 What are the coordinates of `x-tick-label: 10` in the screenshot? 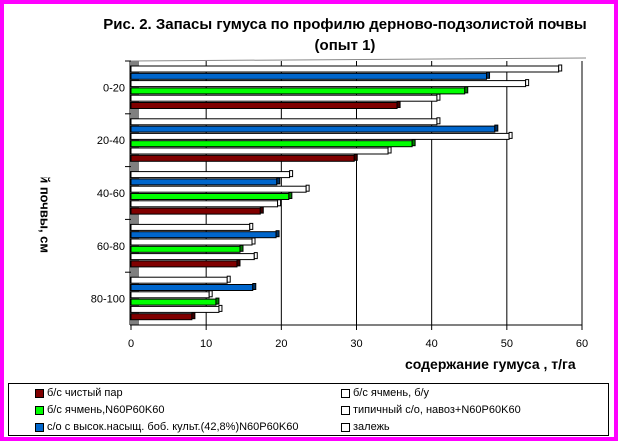 It's located at (206, 344).